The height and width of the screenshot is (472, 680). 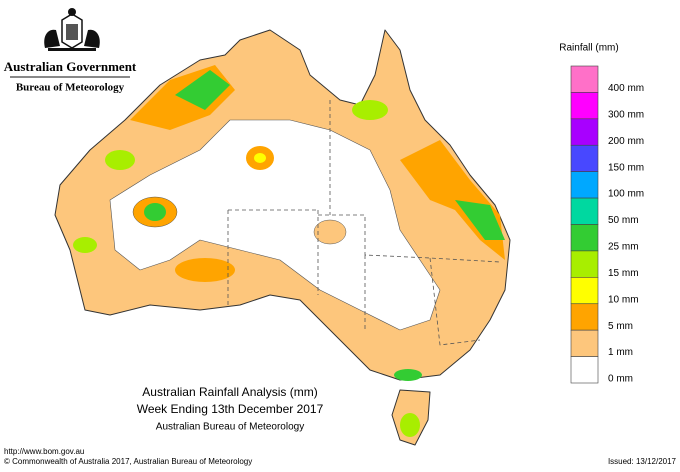 I want to click on legend-label: 200 mm, so click(x=626, y=141).